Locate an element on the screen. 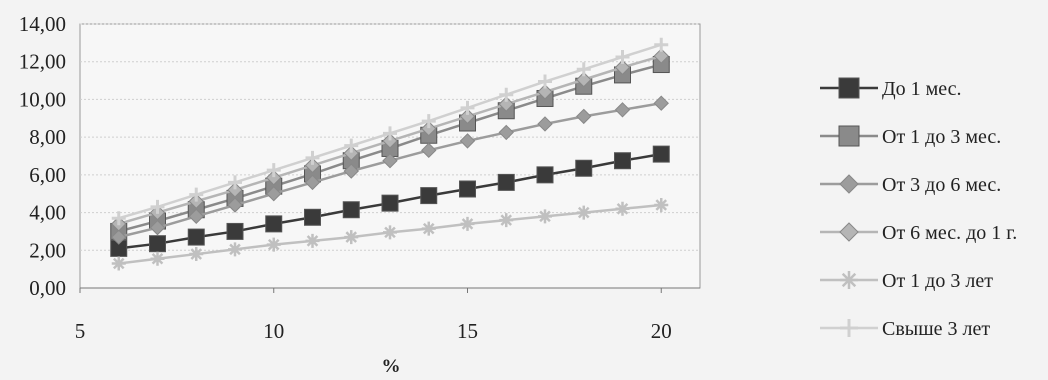  y-tick-label: 2,00 is located at coordinates (47, 250).